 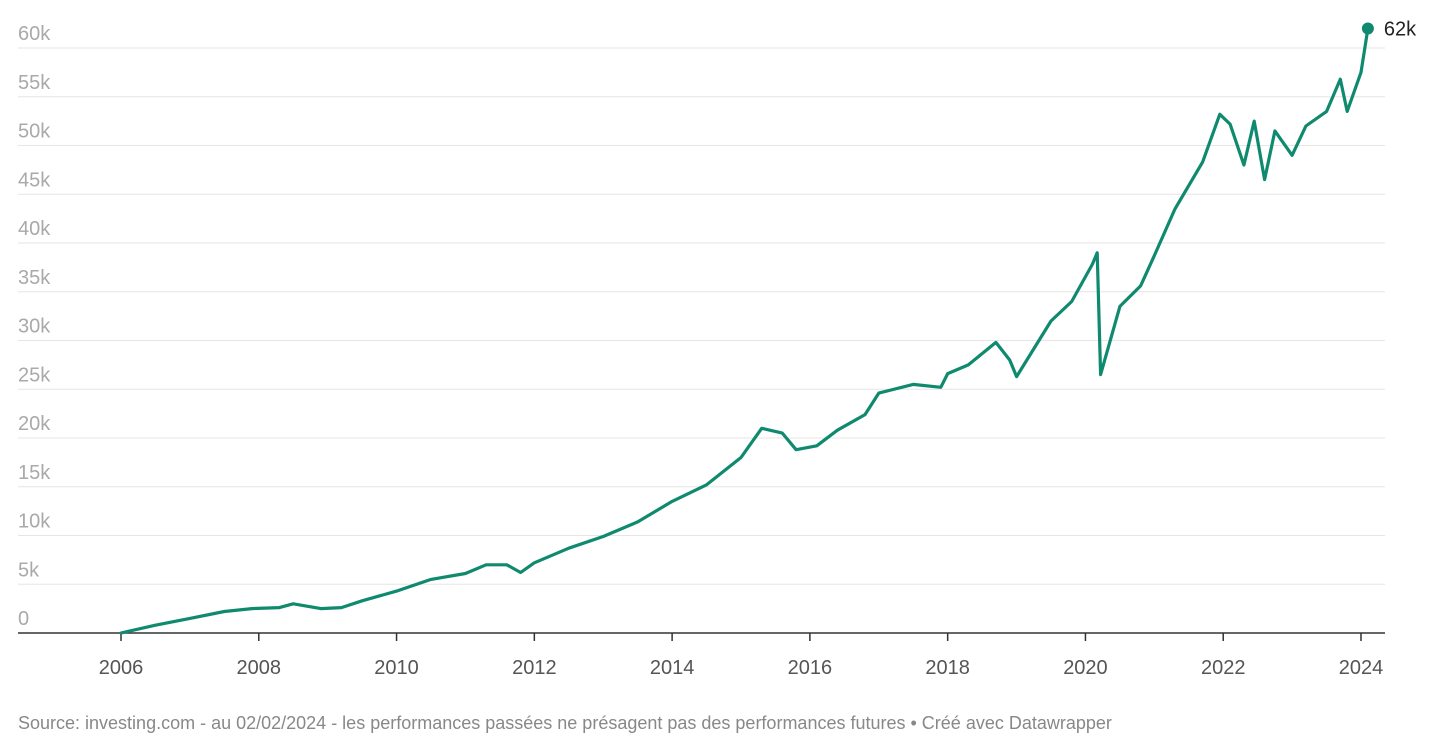 I want to click on x-tick-label: 2018, so click(x=947, y=668).